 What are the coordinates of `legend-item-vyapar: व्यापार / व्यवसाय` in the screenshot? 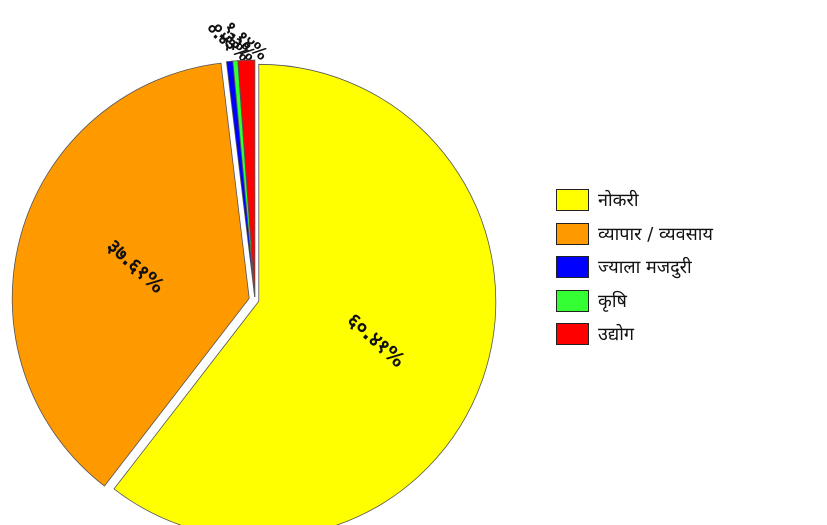 It's located at (634, 234).